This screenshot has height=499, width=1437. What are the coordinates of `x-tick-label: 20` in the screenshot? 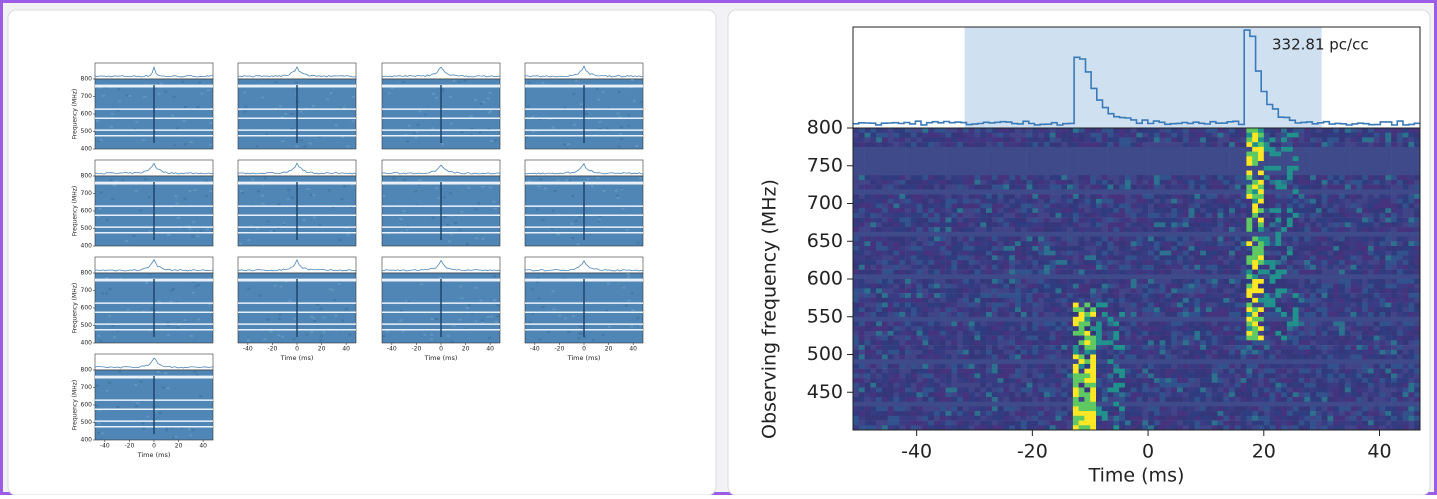 It's located at (179, 446).